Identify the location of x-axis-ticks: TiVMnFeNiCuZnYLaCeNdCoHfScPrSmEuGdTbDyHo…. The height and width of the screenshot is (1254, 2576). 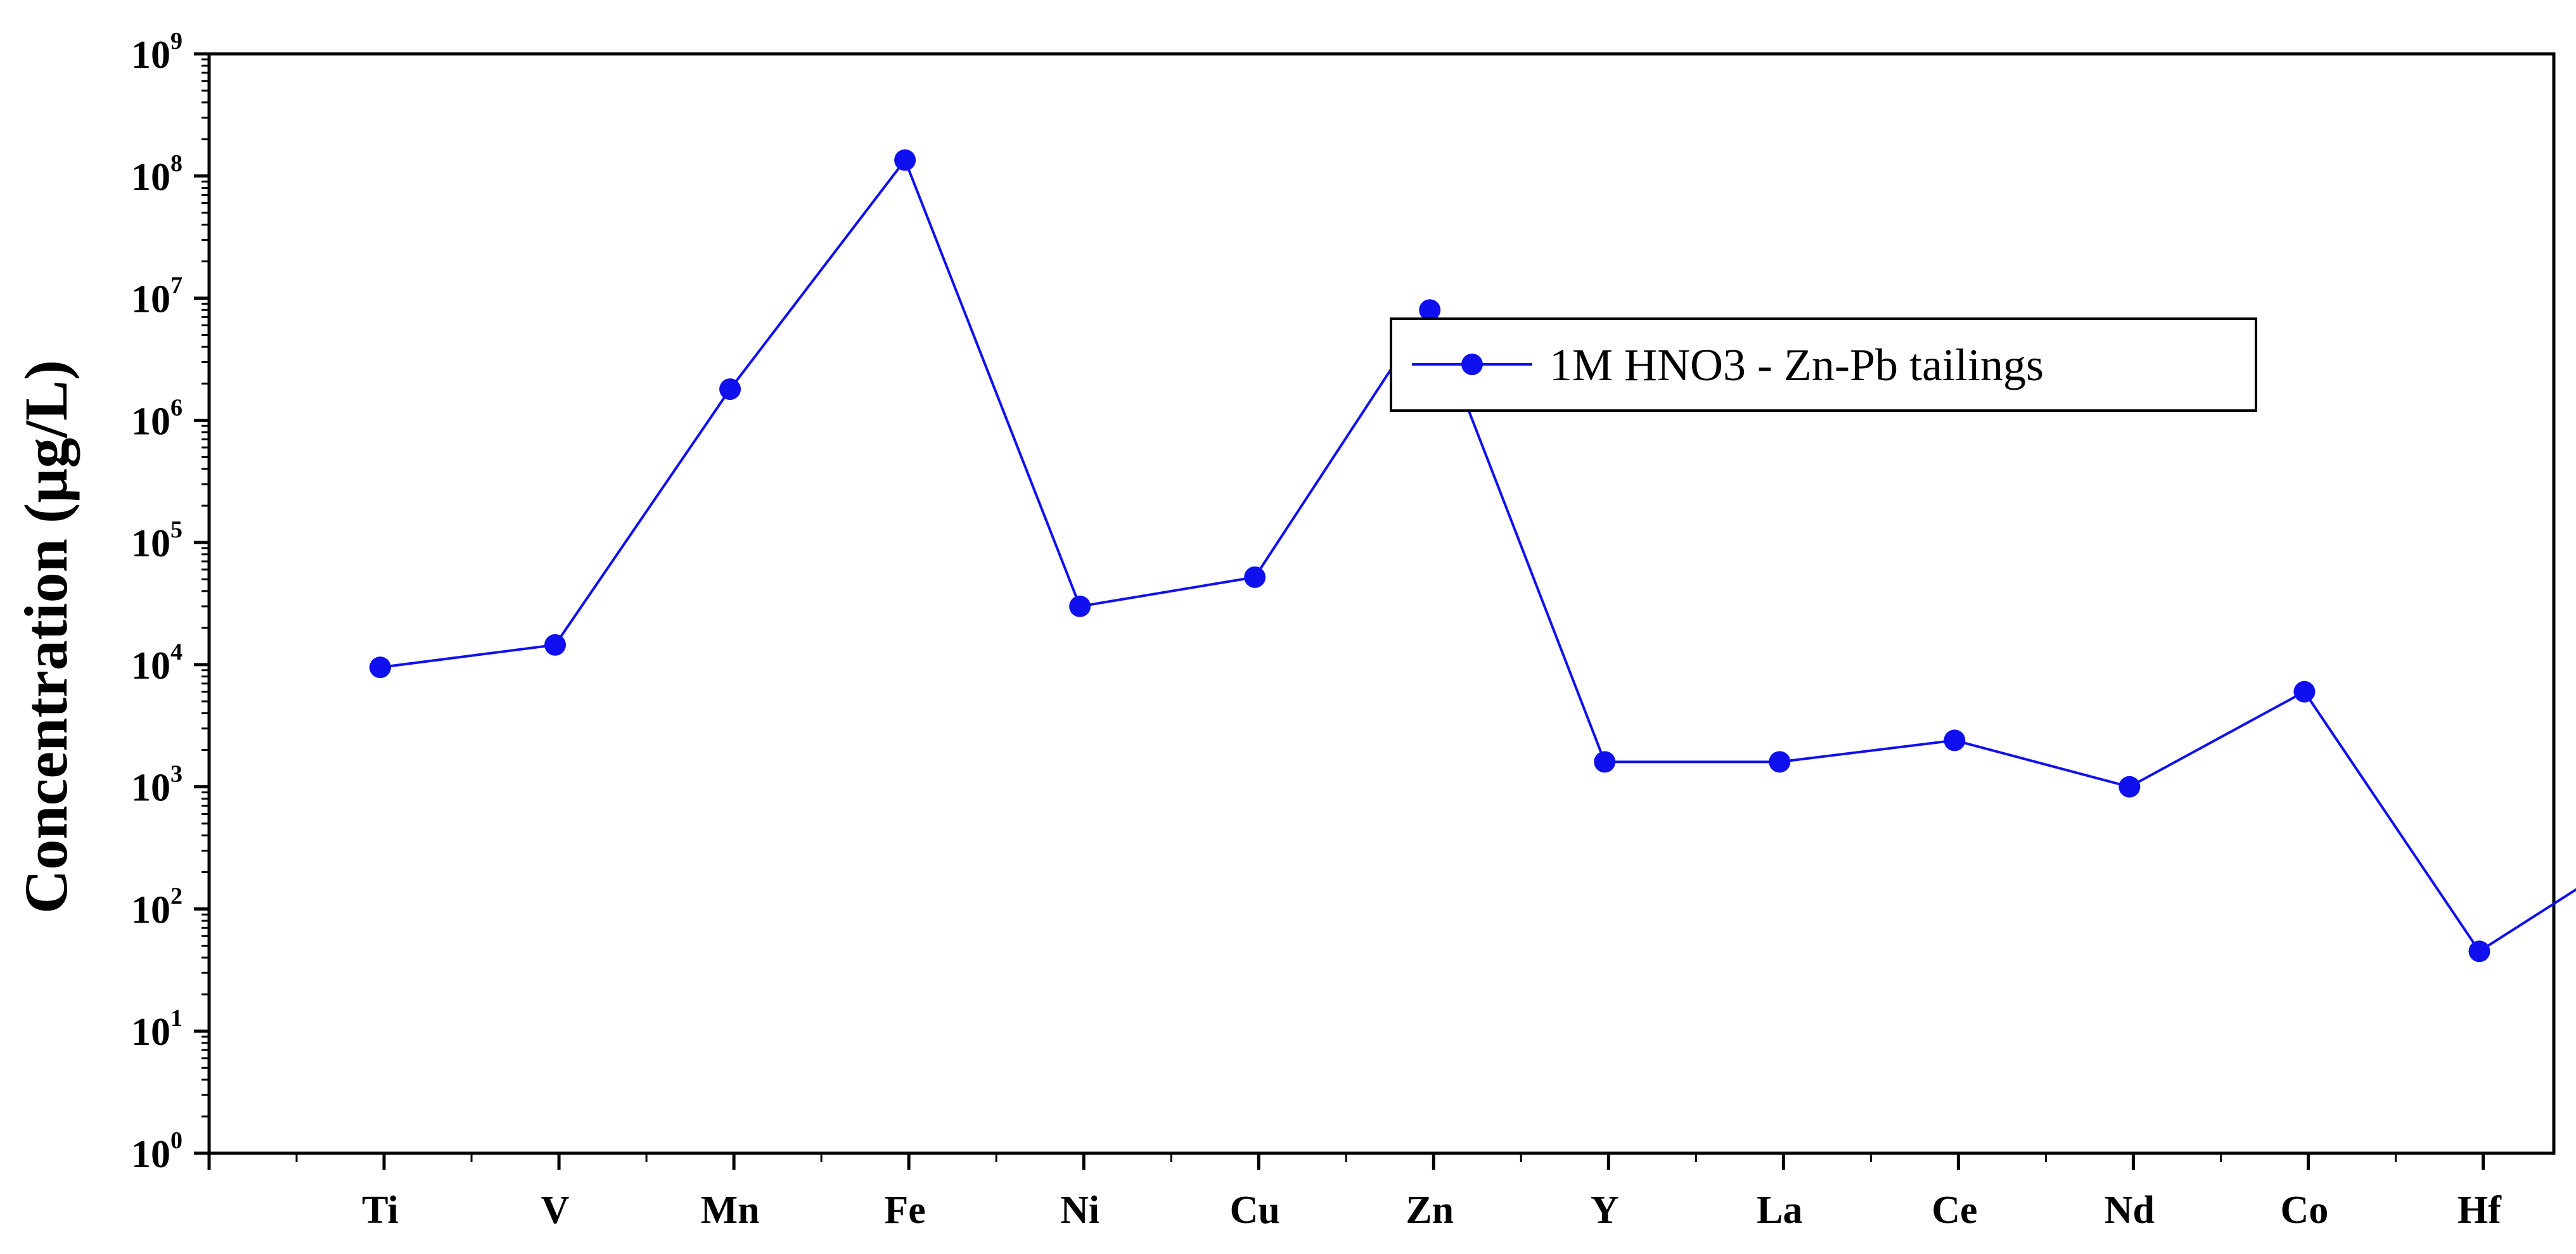
(1354, 1192).